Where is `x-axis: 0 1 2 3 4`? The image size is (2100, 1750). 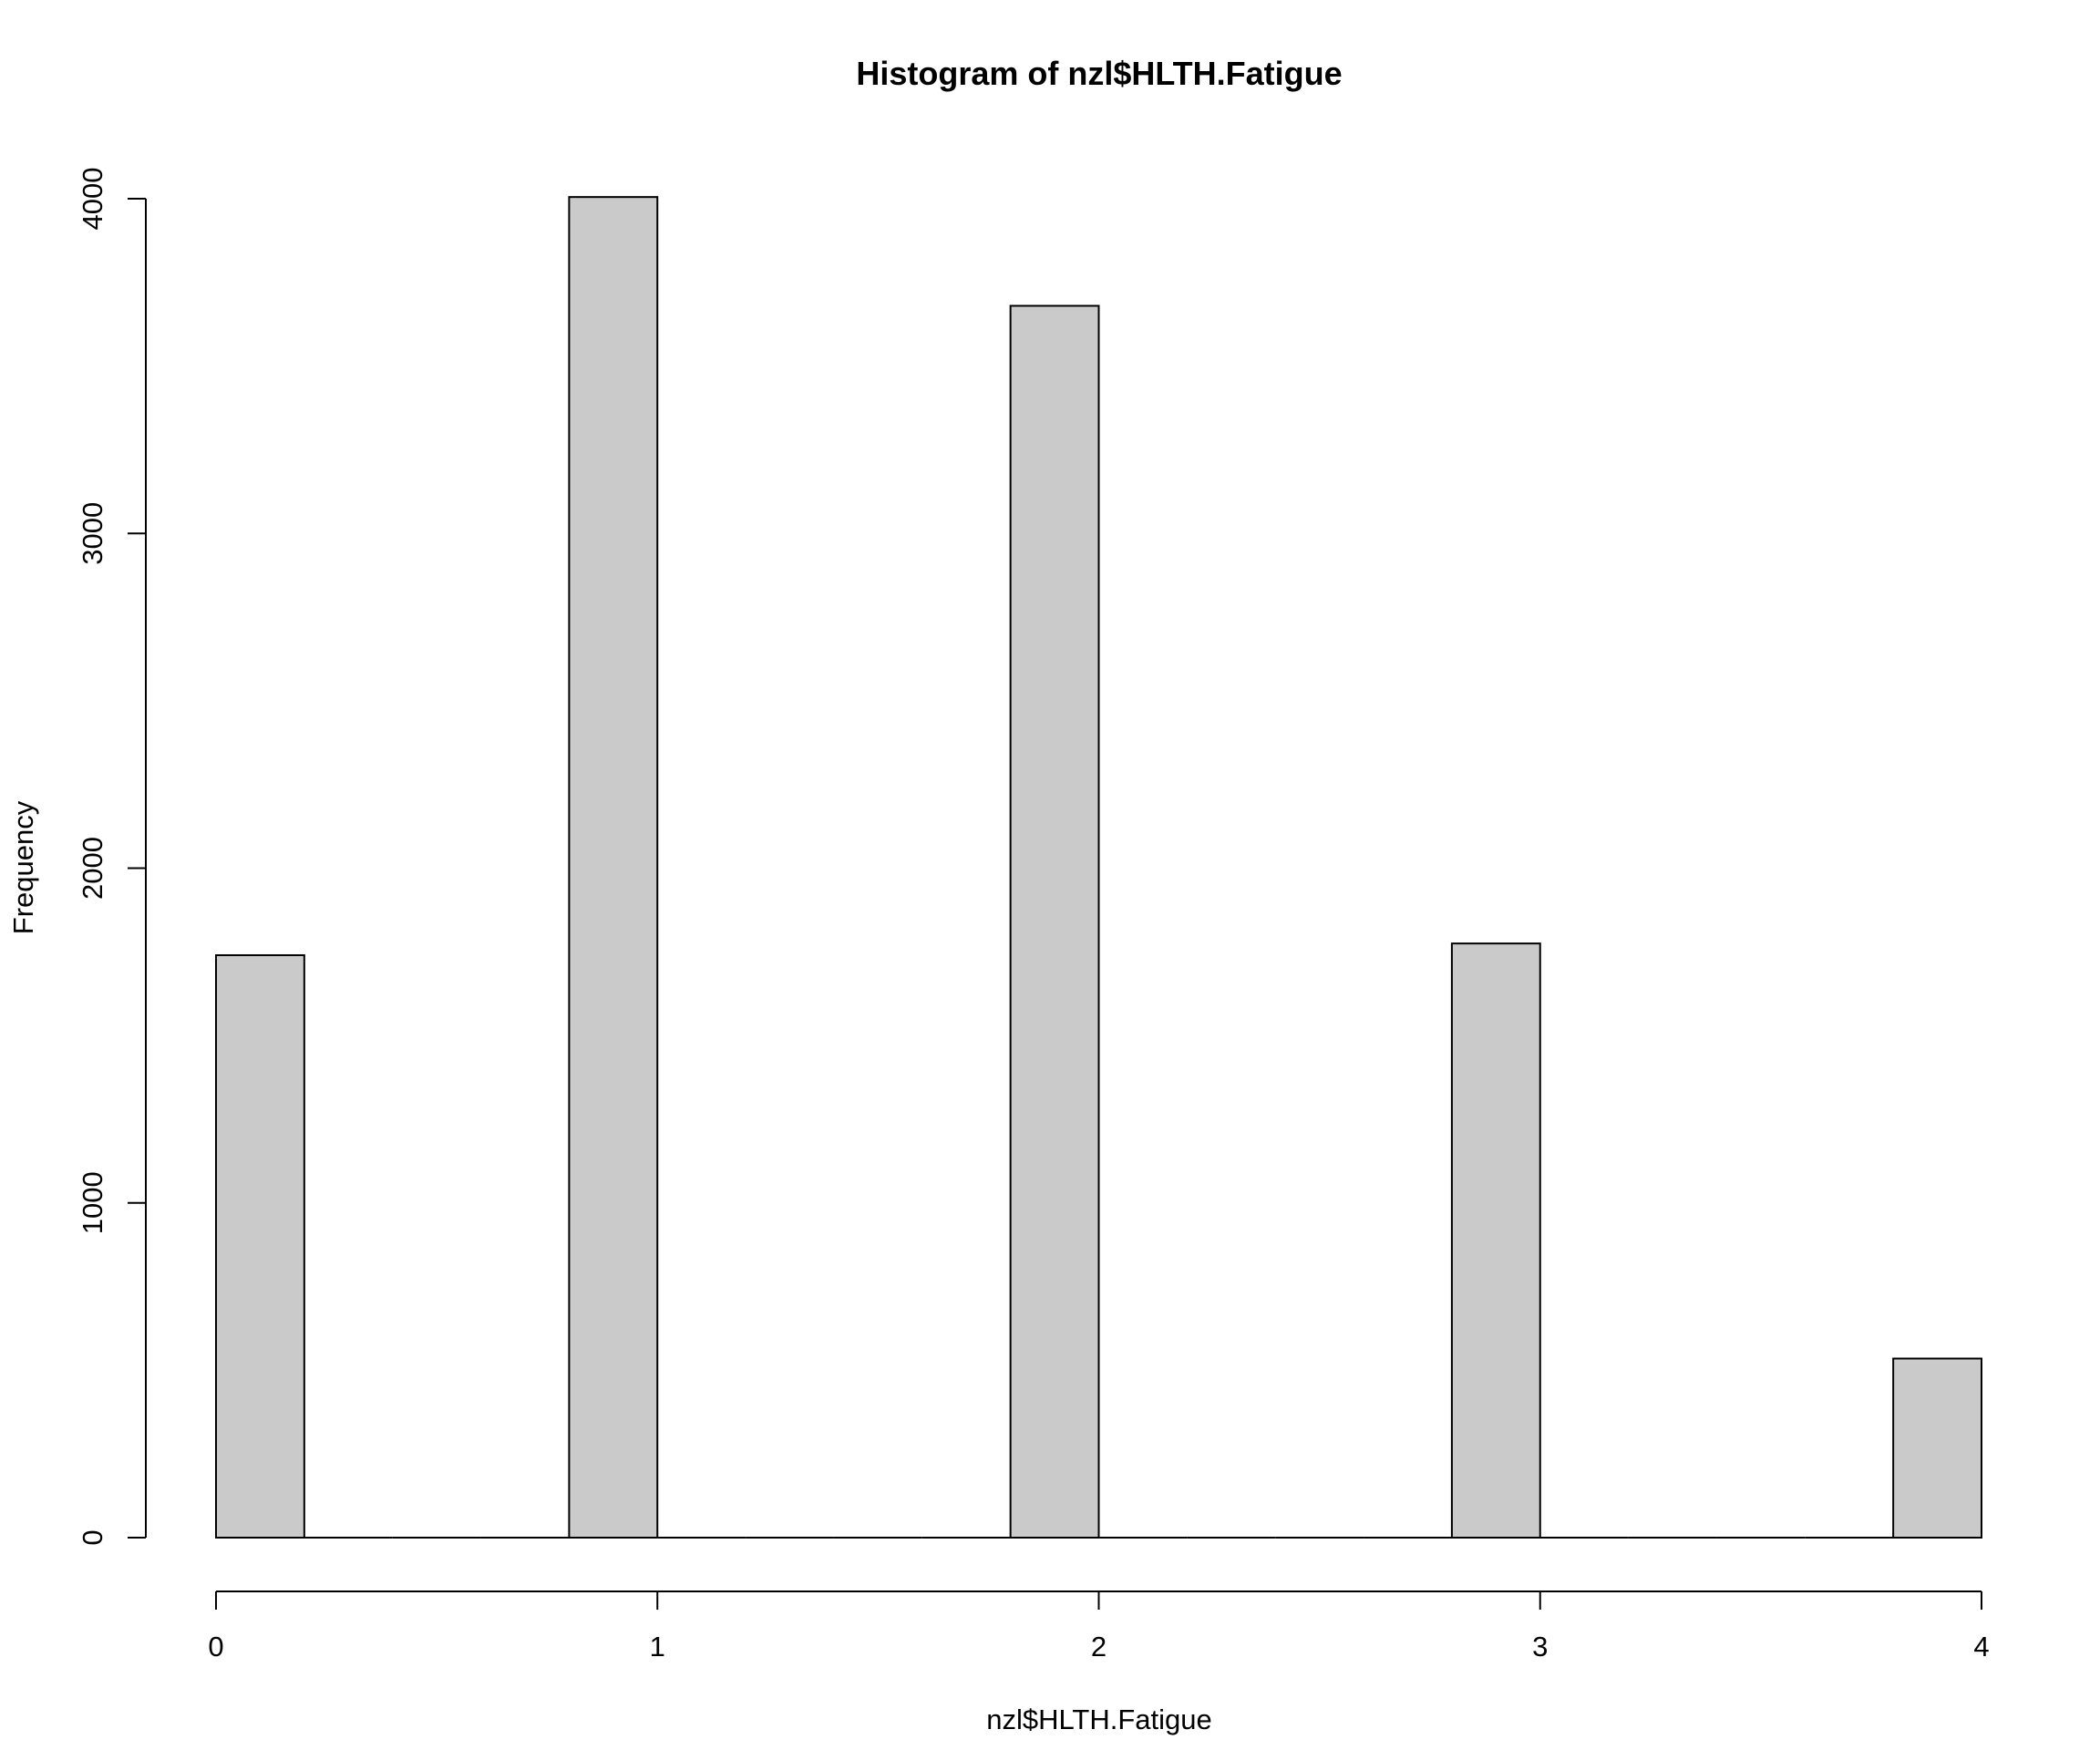 x-axis: 0 1 2 3 4 is located at coordinates (1099, 1626).